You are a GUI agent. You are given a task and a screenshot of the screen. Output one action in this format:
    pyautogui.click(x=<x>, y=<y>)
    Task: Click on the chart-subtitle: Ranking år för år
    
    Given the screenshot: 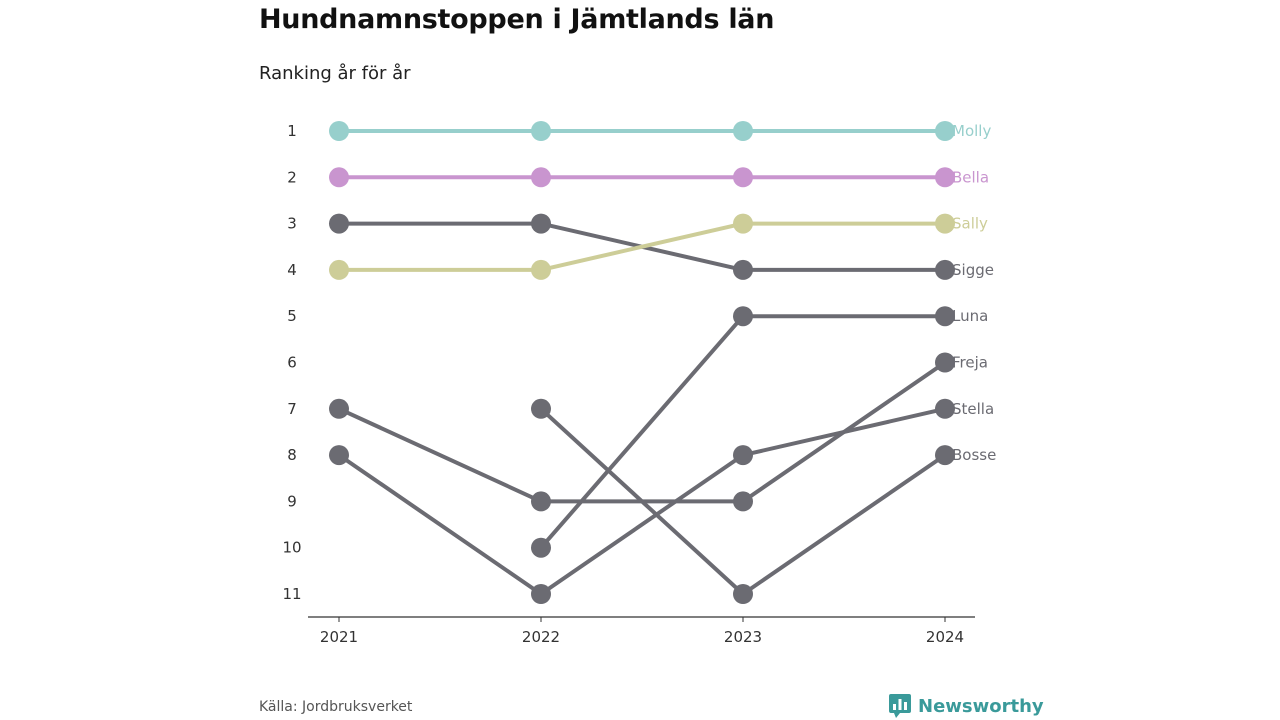 What is the action you would take?
    pyautogui.click(x=335, y=73)
    